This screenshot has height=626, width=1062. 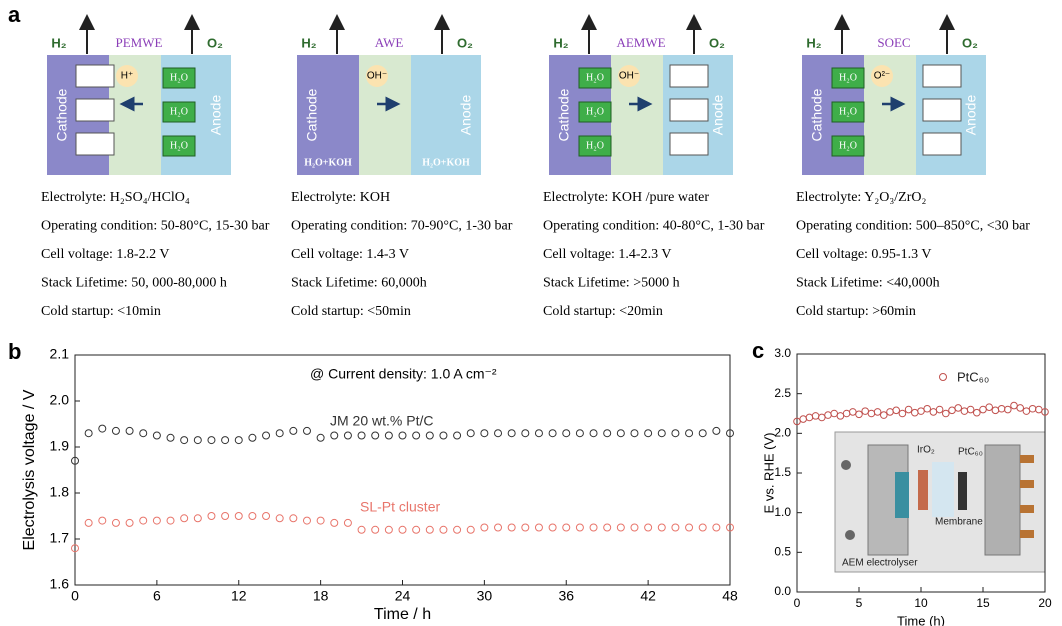 I want to click on x-tick-label: 18, so click(x=321, y=596).